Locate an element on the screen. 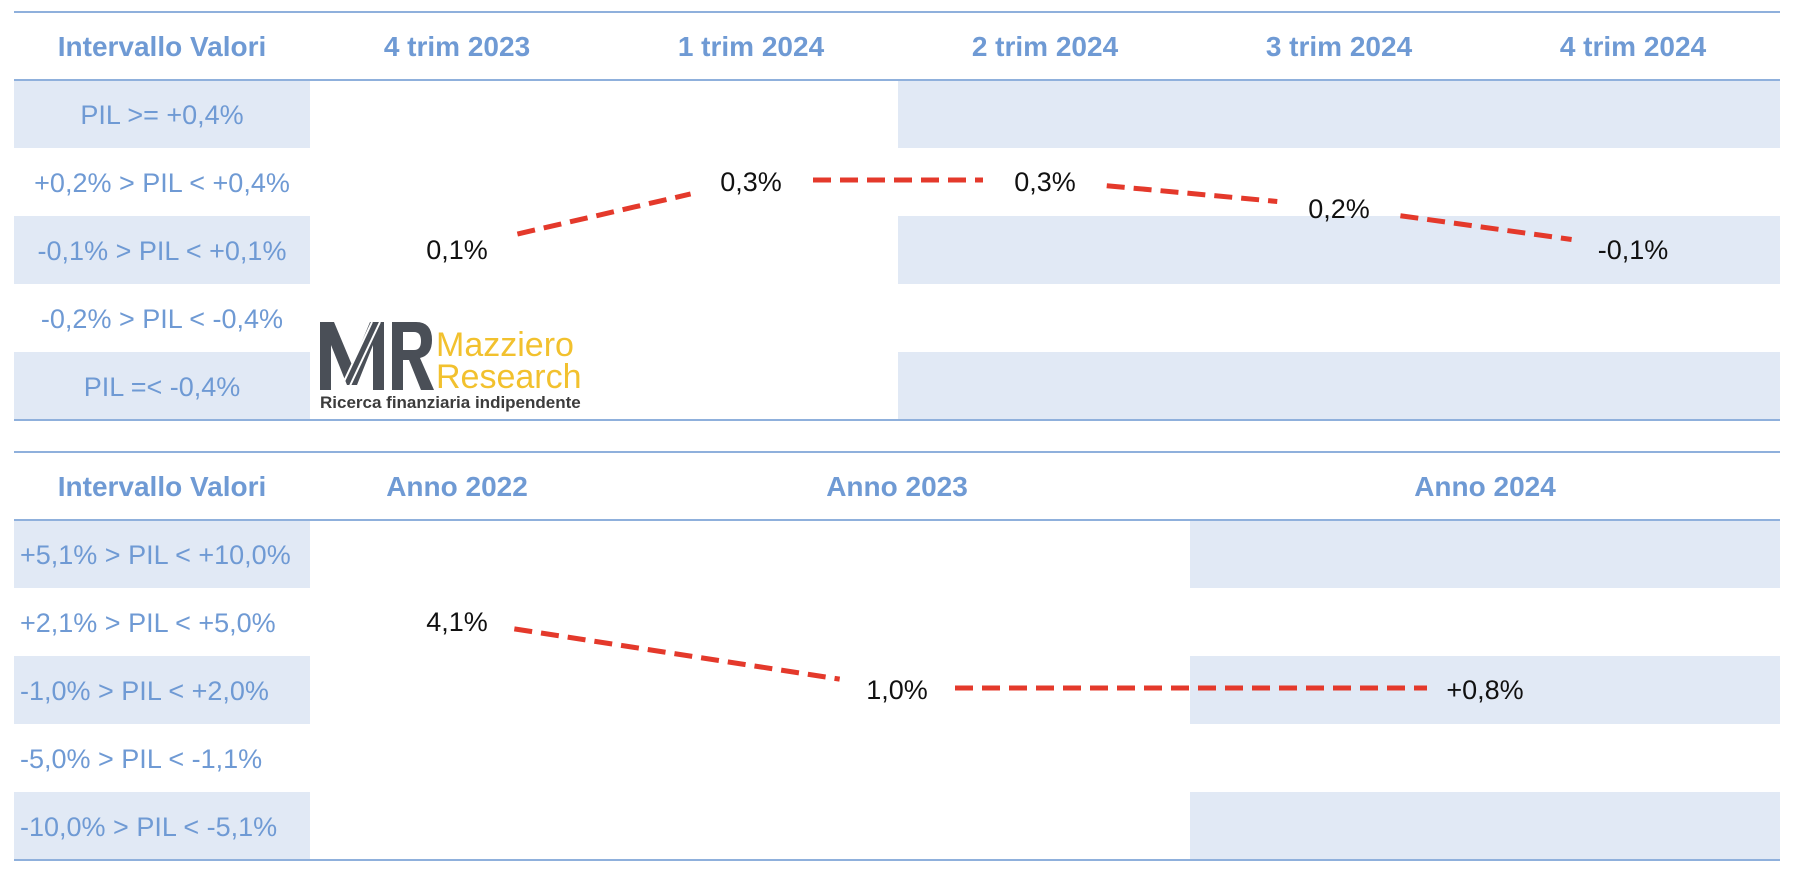 This screenshot has height=880, width=1794. row-range-label: +2,1% > PIL < +5,0% is located at coordinates (148, 623).